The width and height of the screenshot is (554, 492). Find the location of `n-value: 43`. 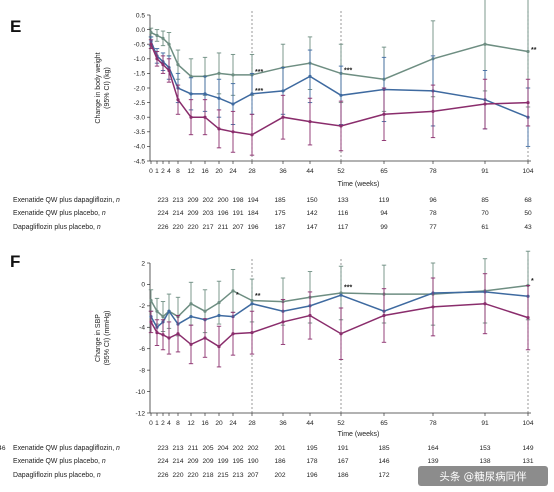

n-value: 43 is located at coordinates (528, 227).